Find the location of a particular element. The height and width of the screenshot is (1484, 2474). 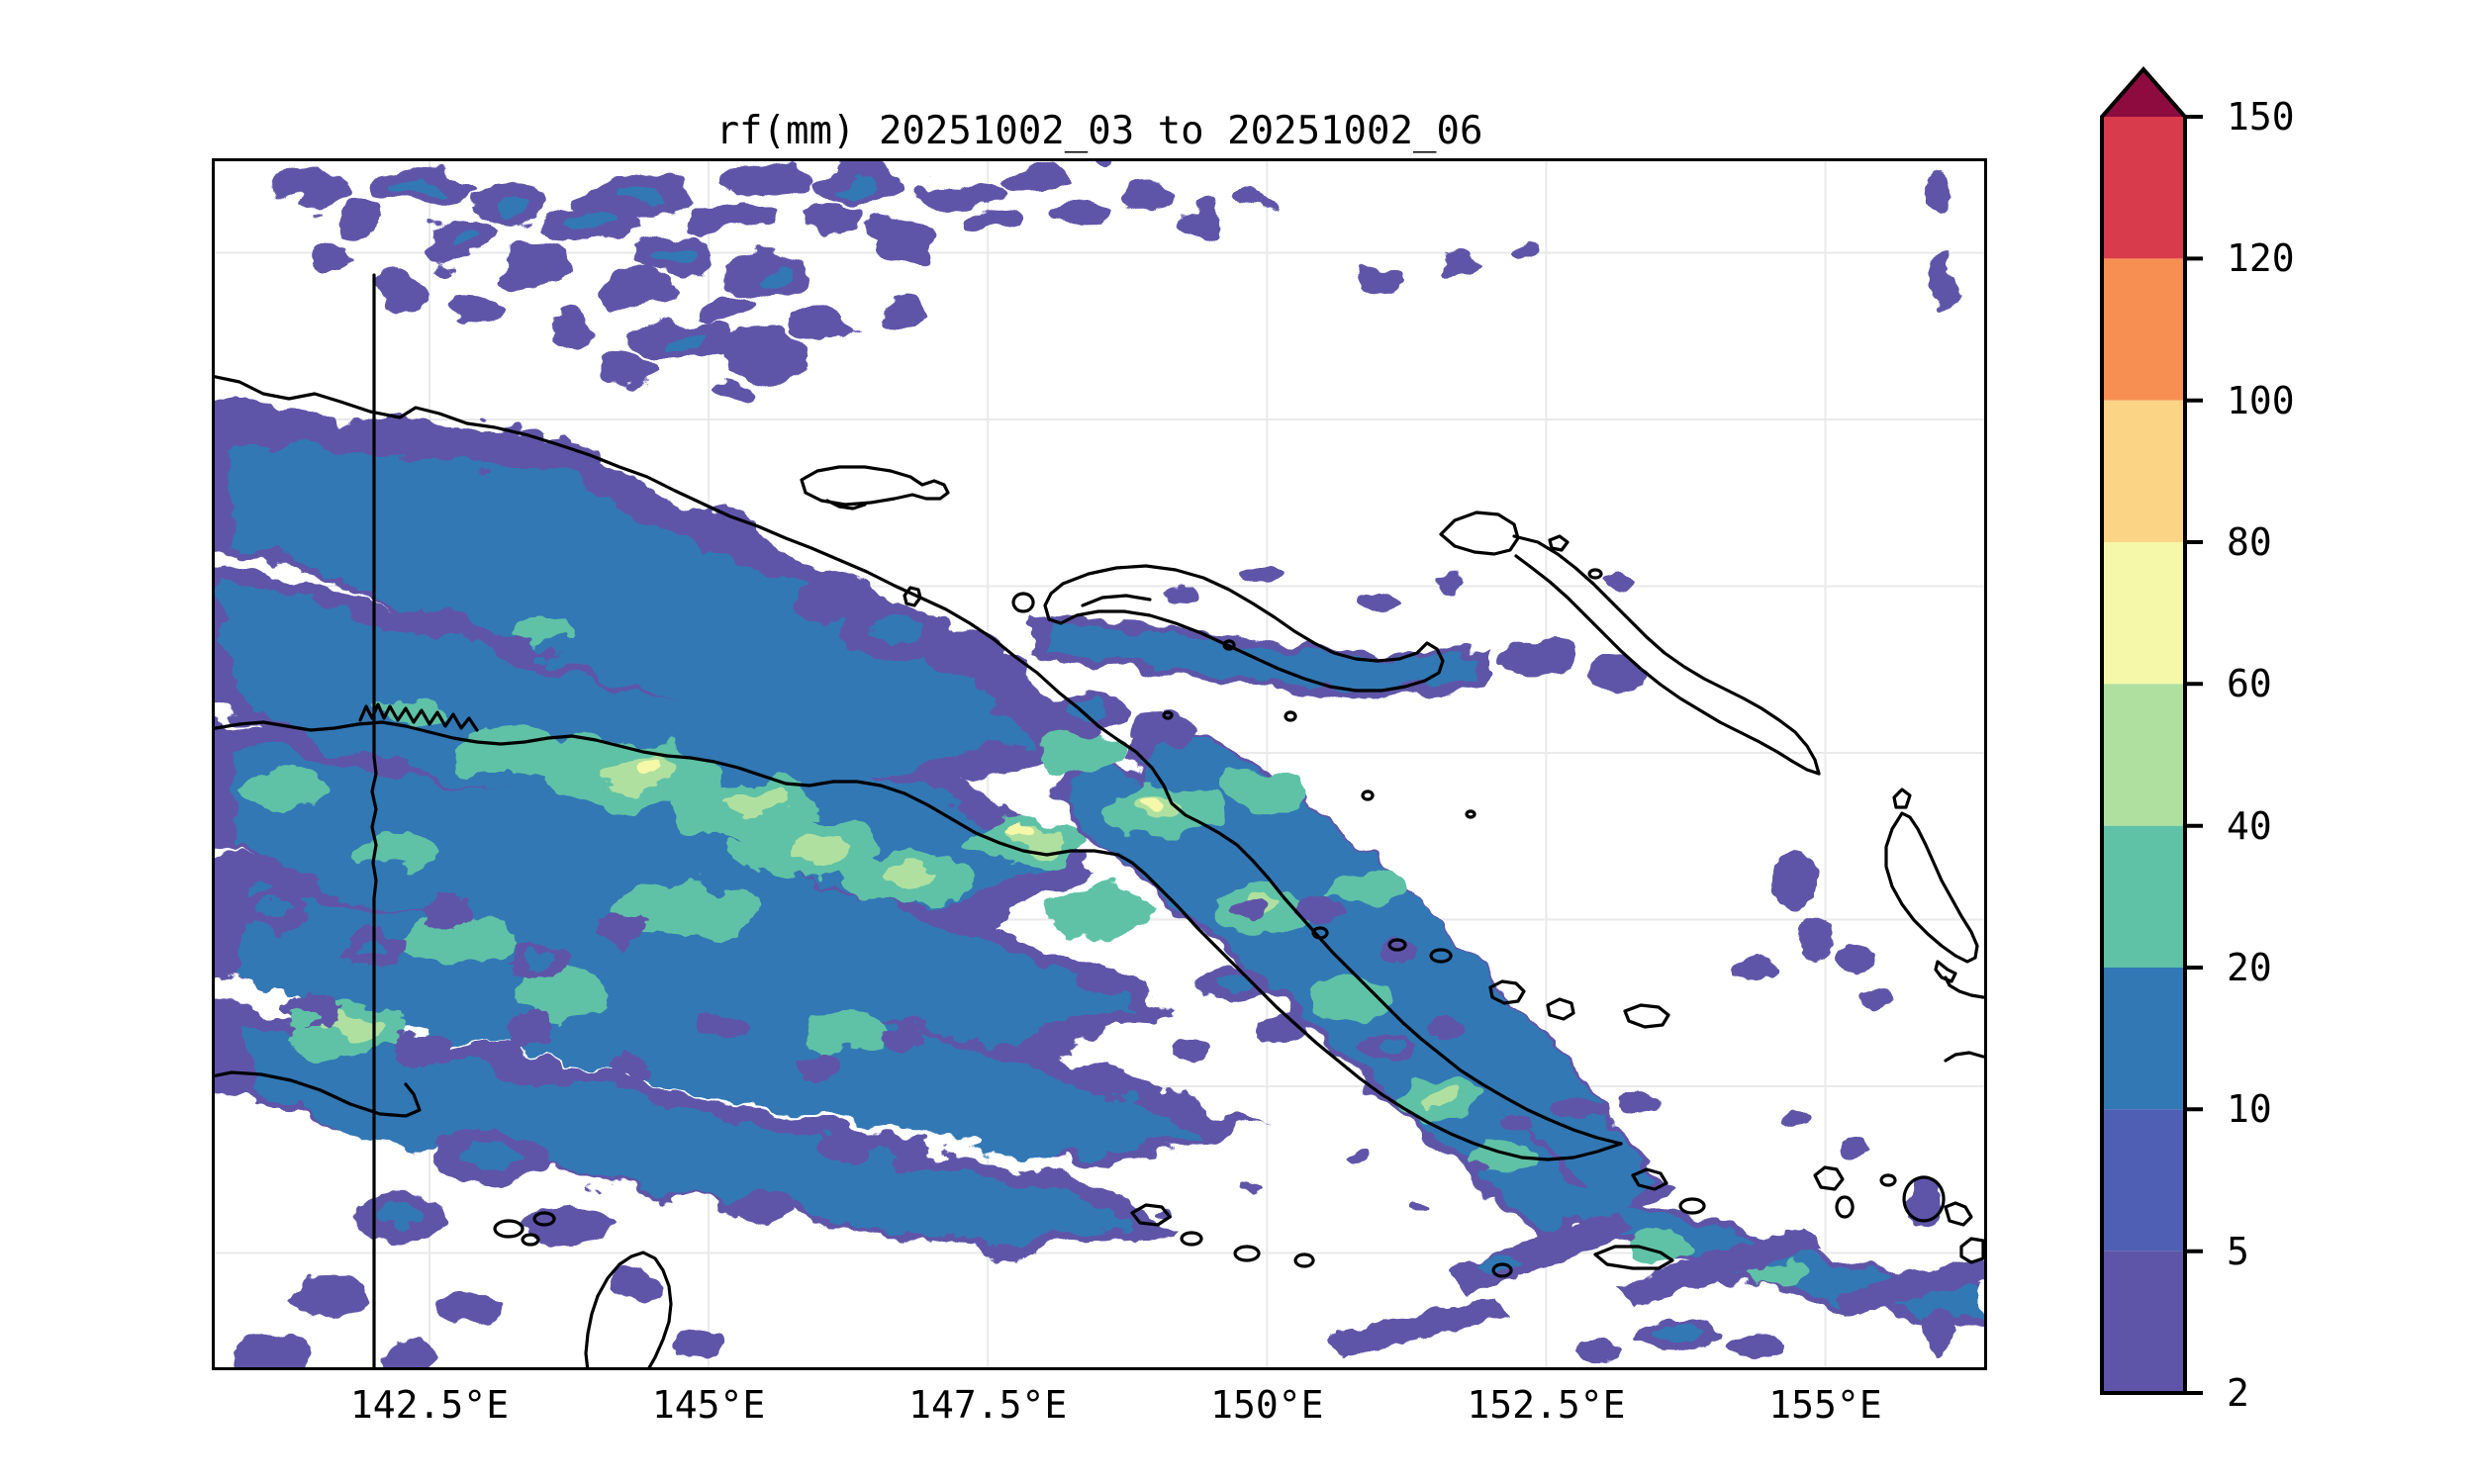

colorbar-tick-10: 10 is located at coordinates (2249, 1109).